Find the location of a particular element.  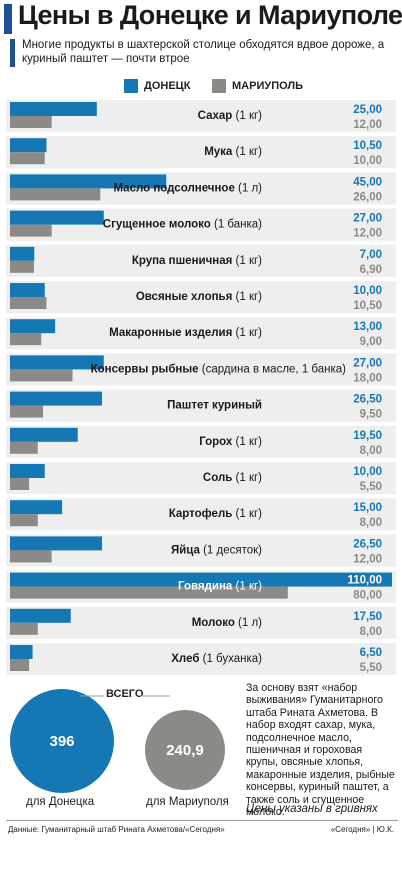

value-mariupol: 26,00 is located at coordinates (367, 197).